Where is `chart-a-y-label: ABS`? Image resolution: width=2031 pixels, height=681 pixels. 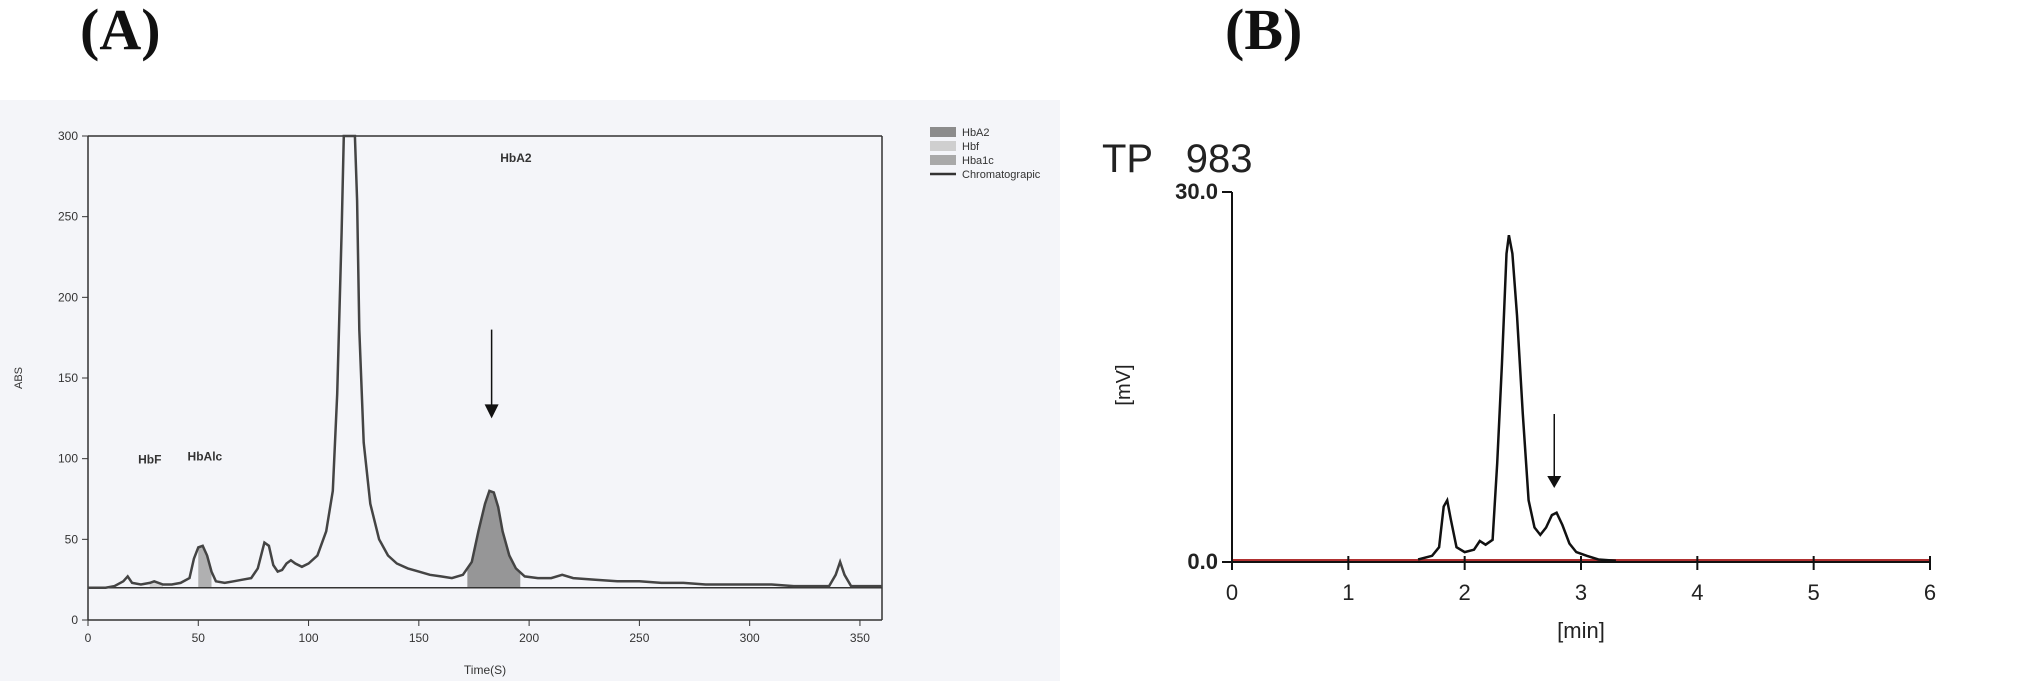
chart-a-y-label: ABS is located at coordinates (19, 378).